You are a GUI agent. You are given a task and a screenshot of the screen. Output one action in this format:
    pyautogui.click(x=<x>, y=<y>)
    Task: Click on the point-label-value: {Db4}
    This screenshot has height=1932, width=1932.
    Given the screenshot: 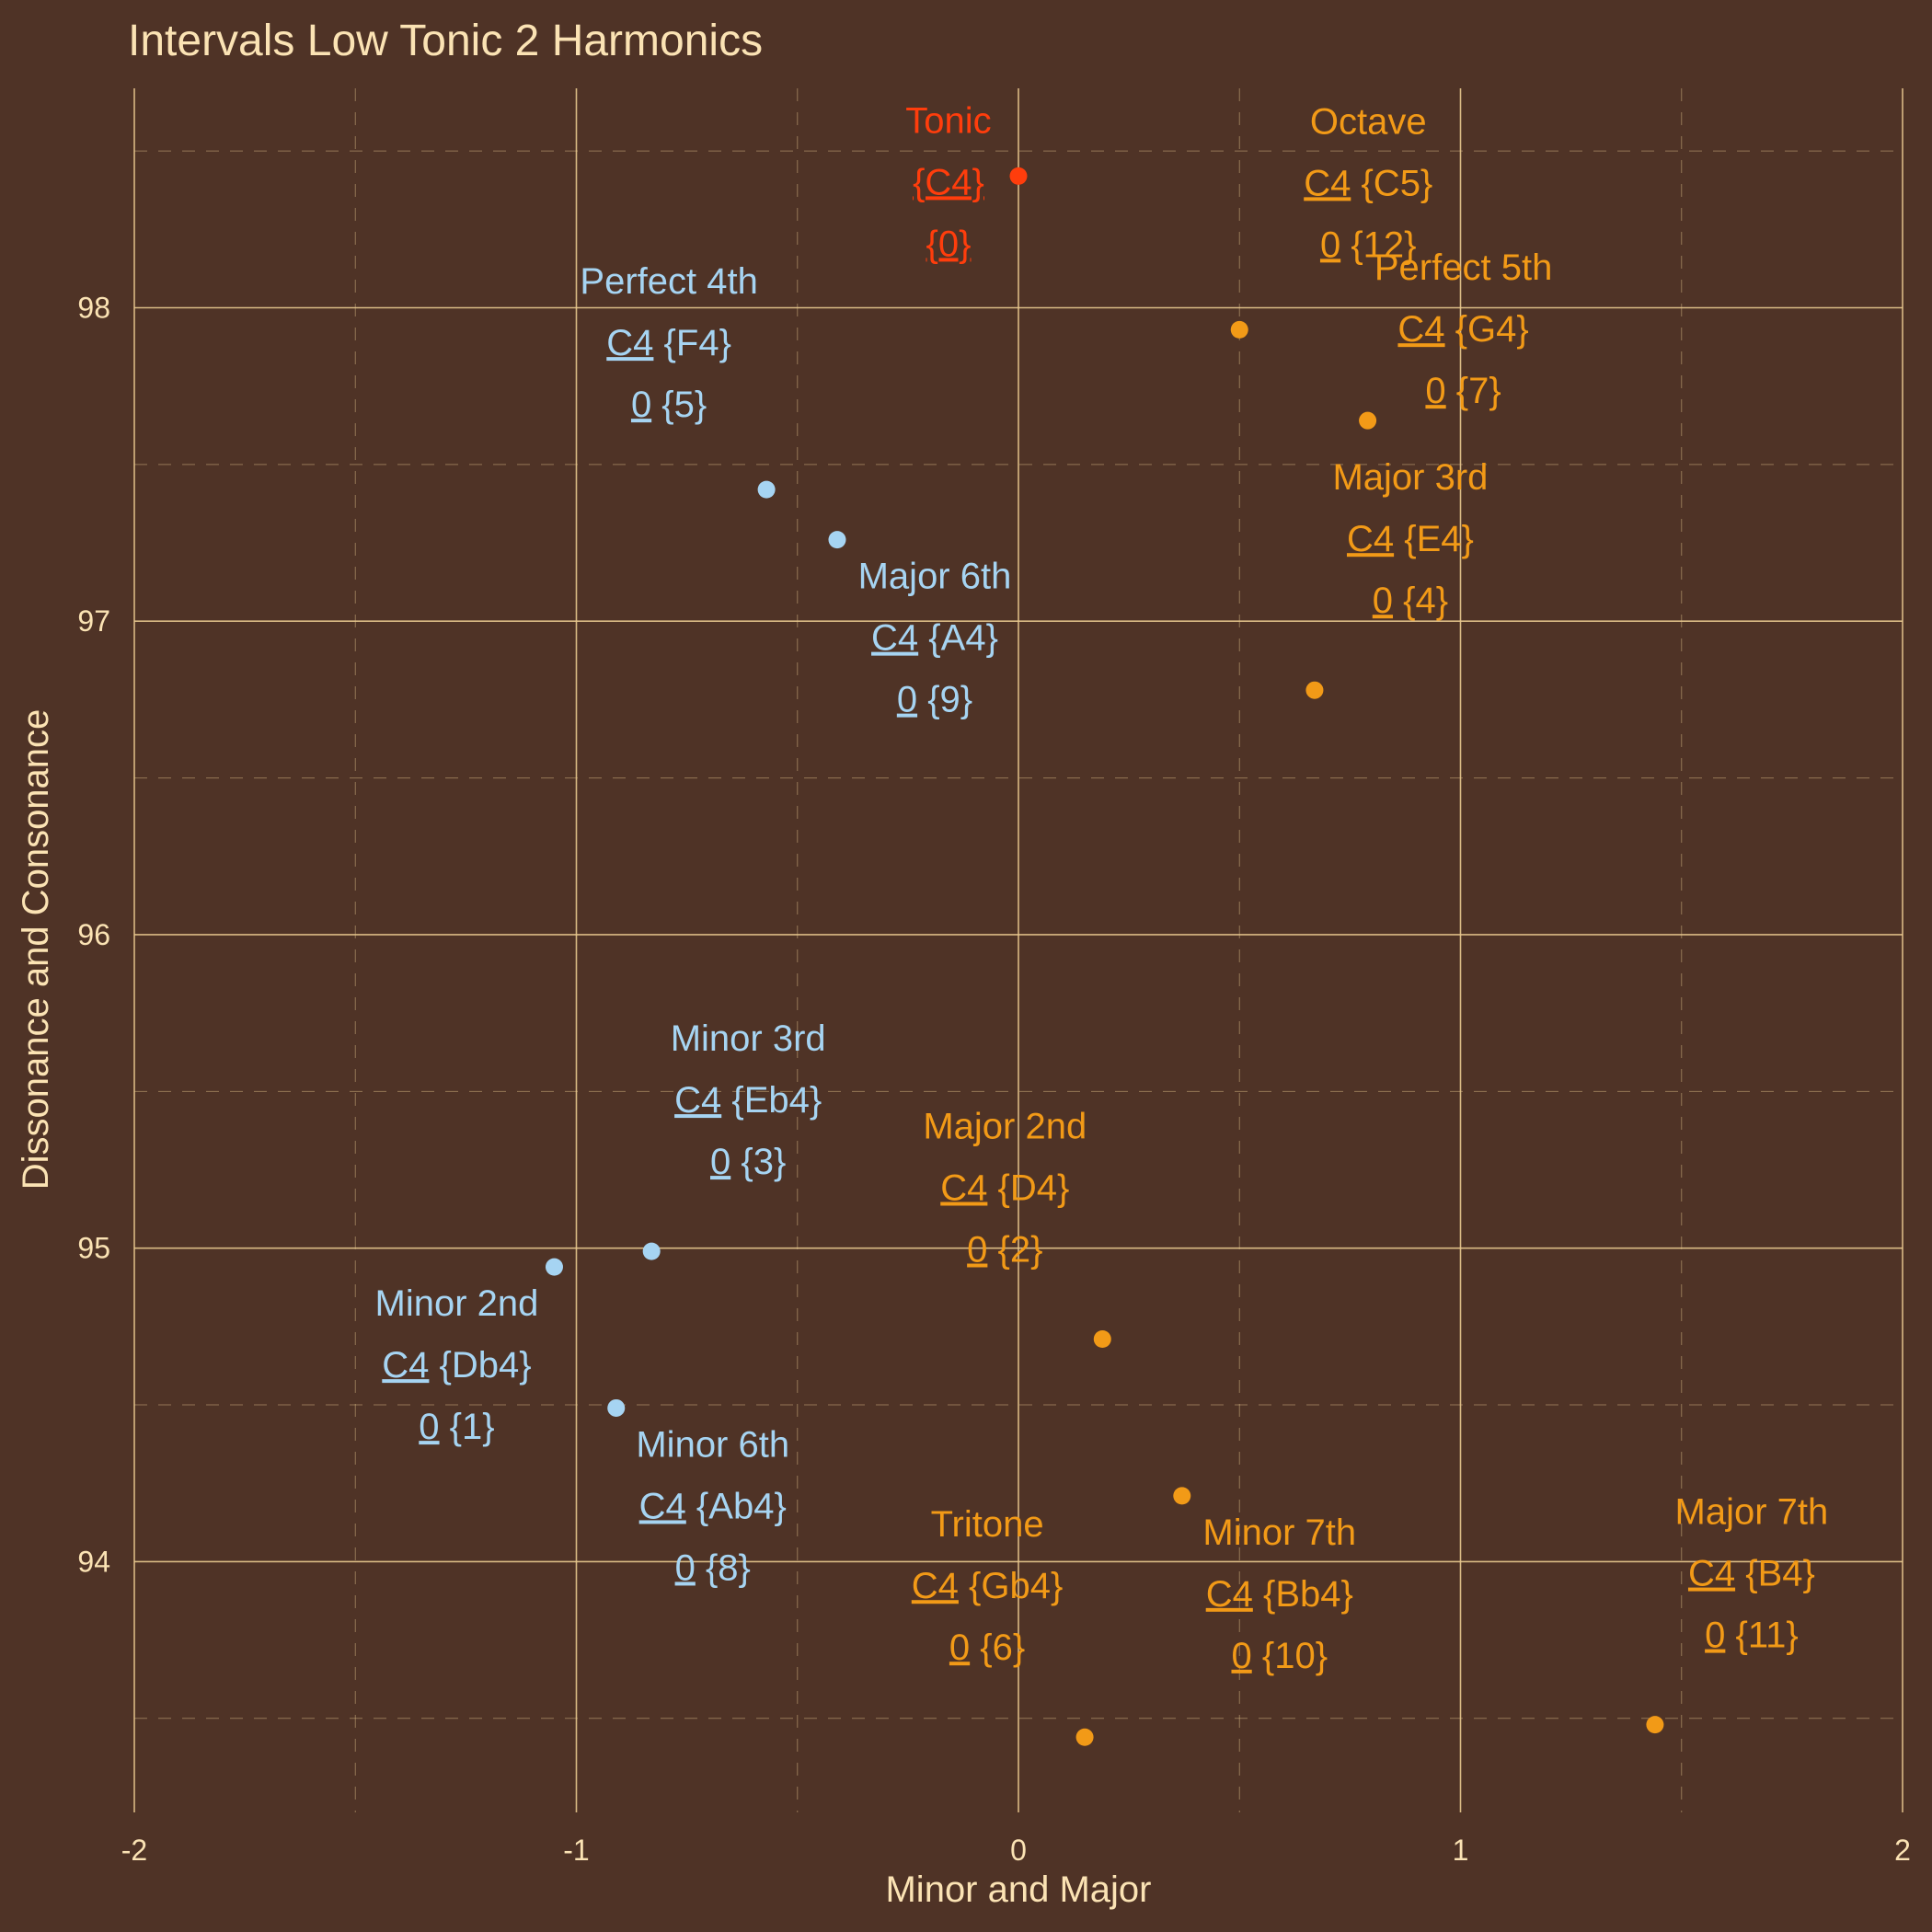 What is the action you would take?
    pyautogui.click(x=480, y=1365)
    